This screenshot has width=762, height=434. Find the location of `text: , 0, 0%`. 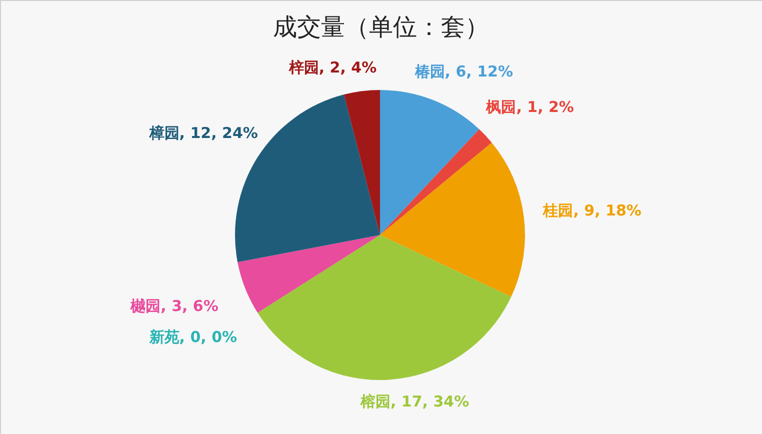

text: , 0, 0% is located at coordinates (208, 337).